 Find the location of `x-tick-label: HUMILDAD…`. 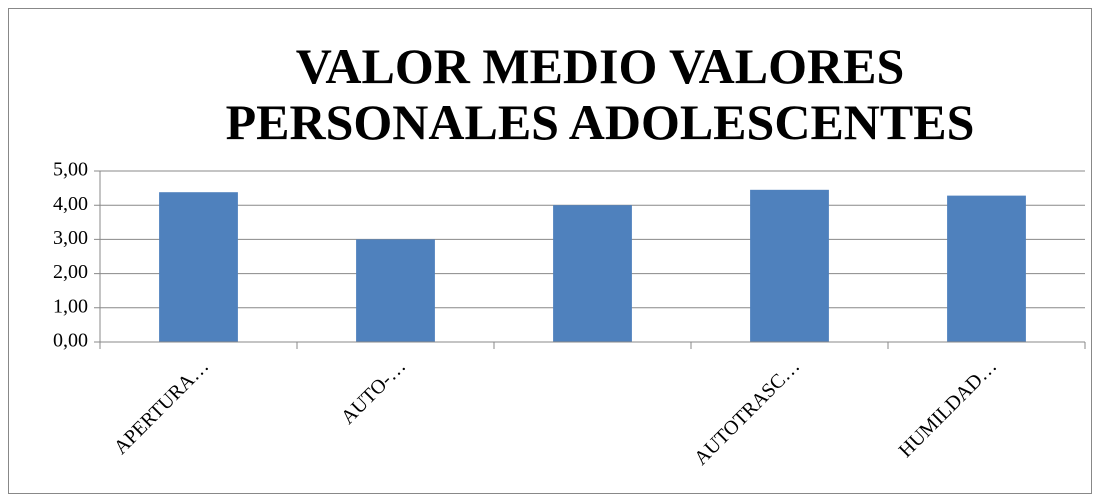

x-tick-label: HUMILDAD… is located at coordinates (948, 408).